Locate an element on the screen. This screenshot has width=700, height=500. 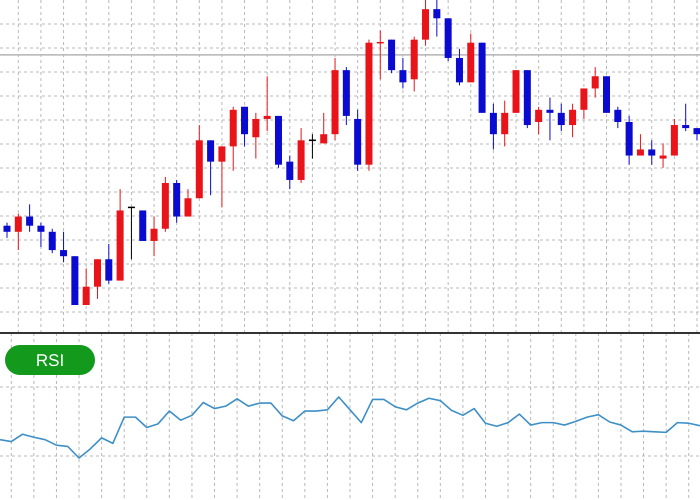
chart-title: RSI is located at coordinates (50, 360).